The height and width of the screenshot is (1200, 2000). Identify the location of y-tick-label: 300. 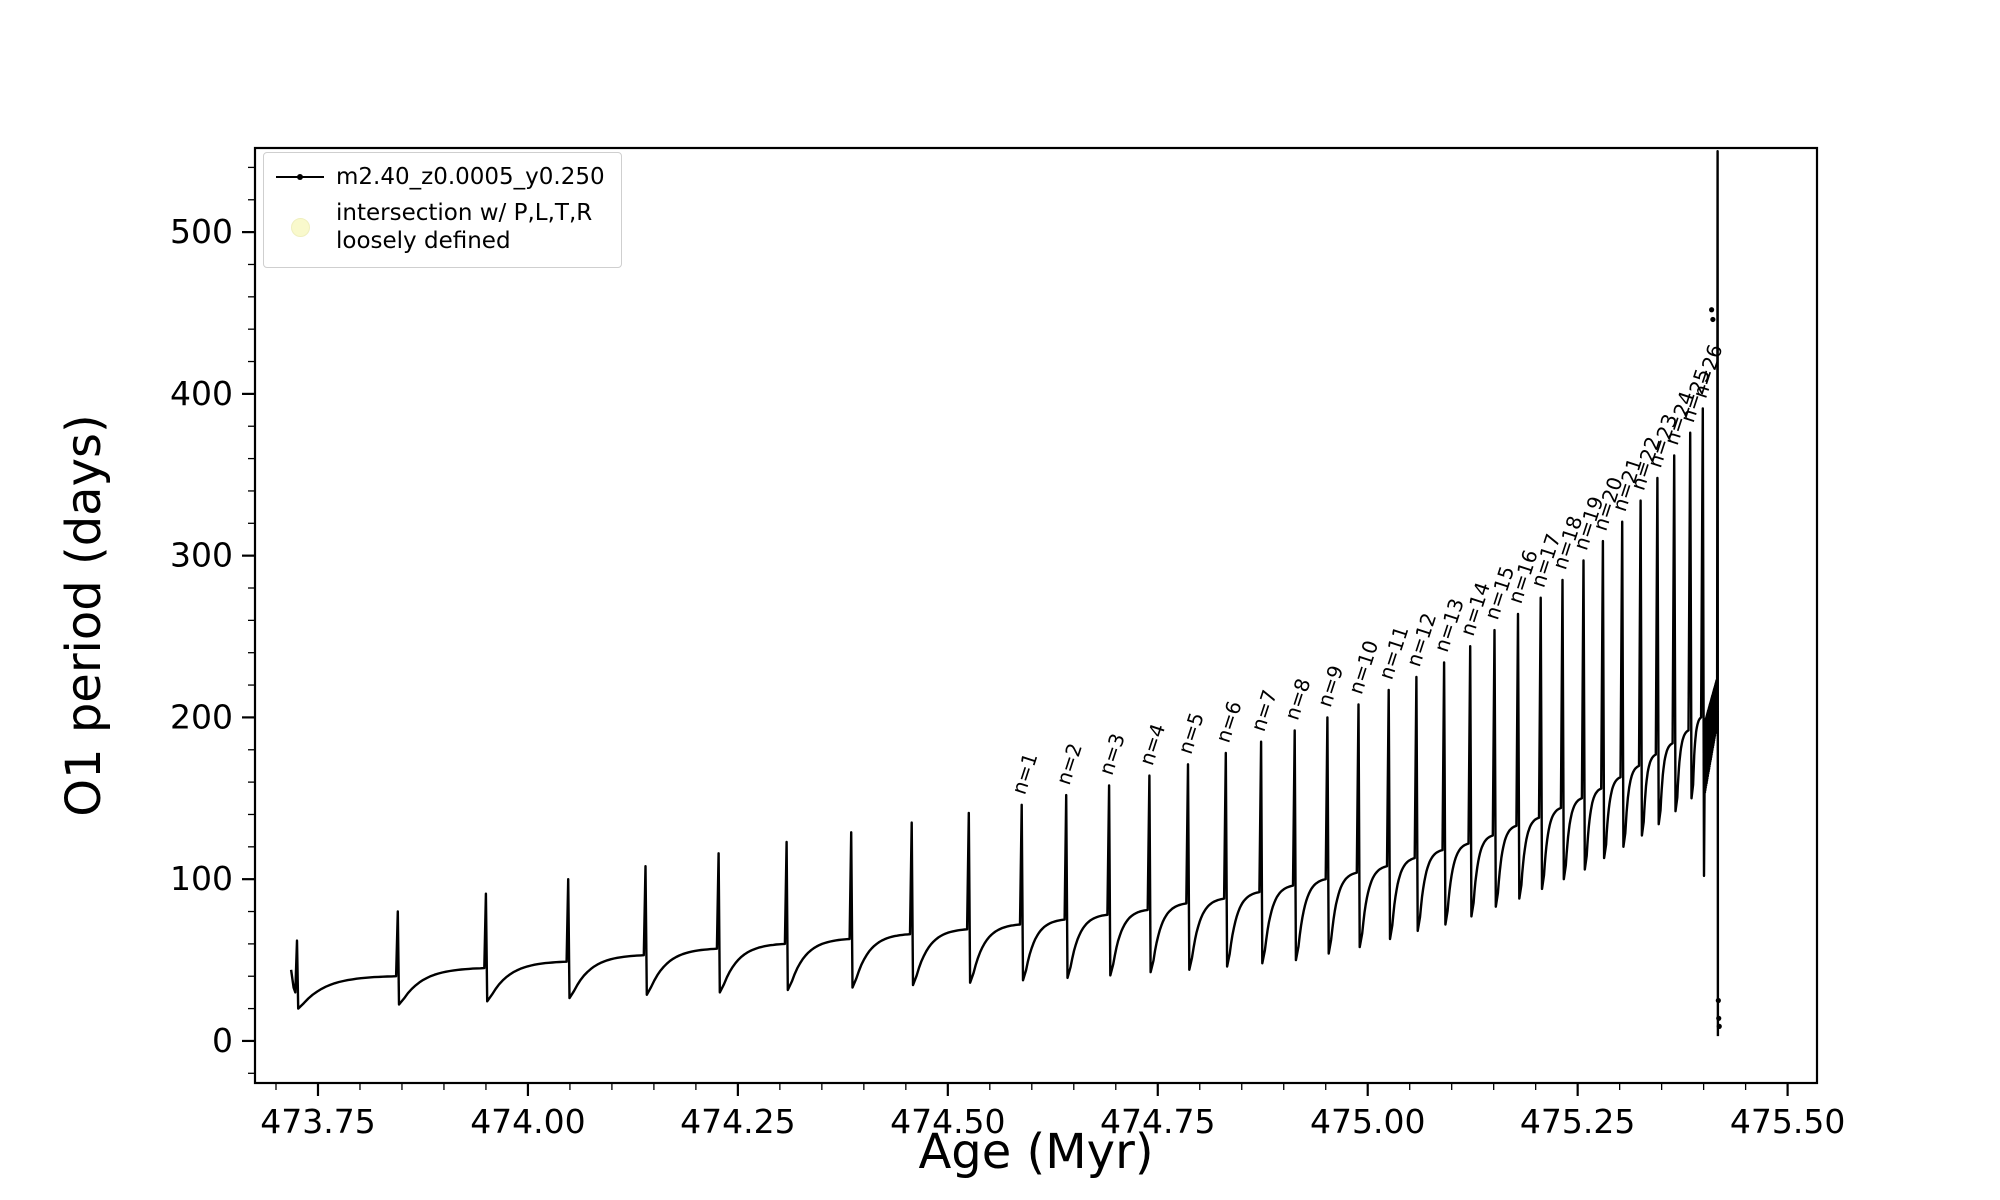
(201, 555).